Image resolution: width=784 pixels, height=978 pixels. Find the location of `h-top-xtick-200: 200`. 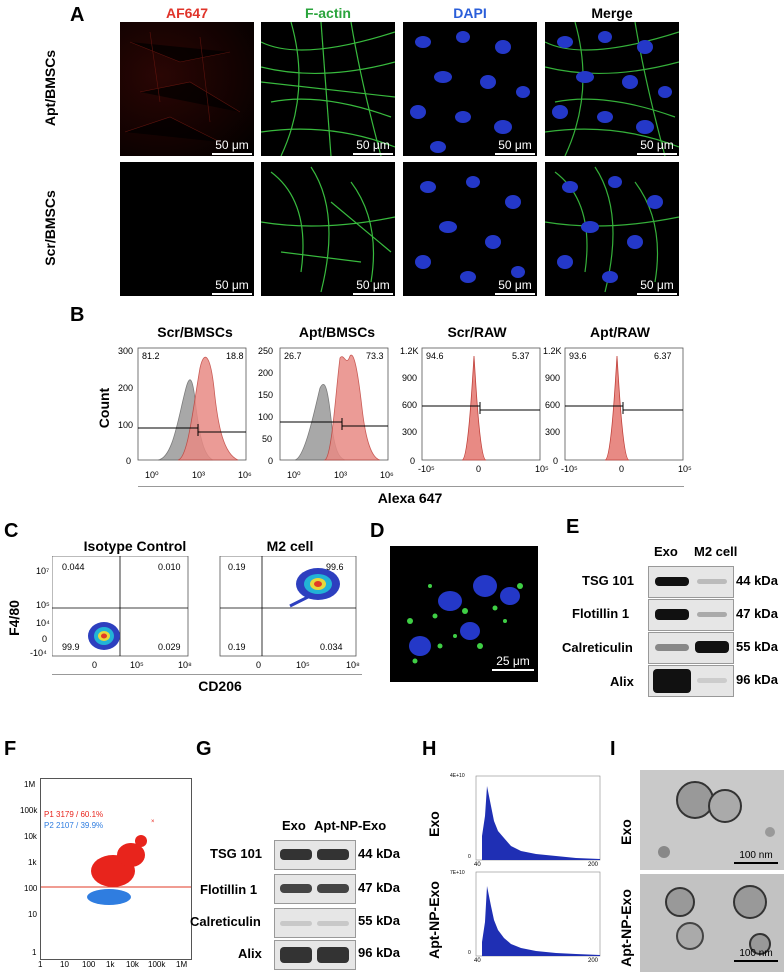

h-top-xtick-200: 200 is located at coordinates (593, 865).